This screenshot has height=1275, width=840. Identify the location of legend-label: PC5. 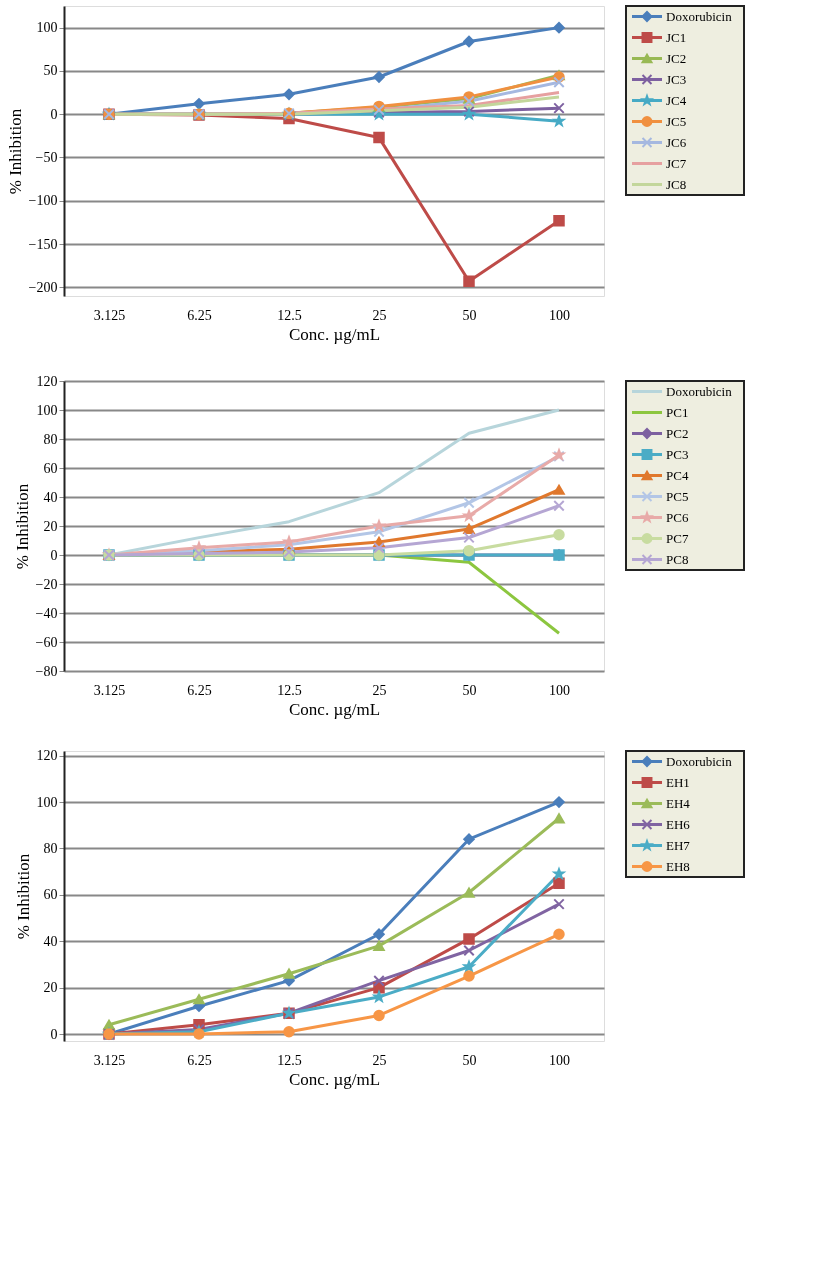
(677, 496).